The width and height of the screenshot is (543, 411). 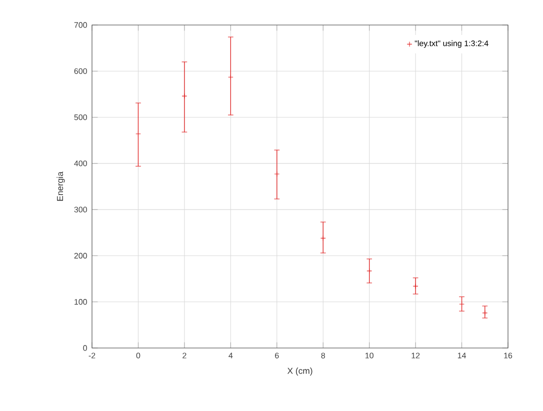 What do you see at coordinates (323, 355) in the screenshot?
I see `x-tick-label: 8` at bounding box center [323, 355].